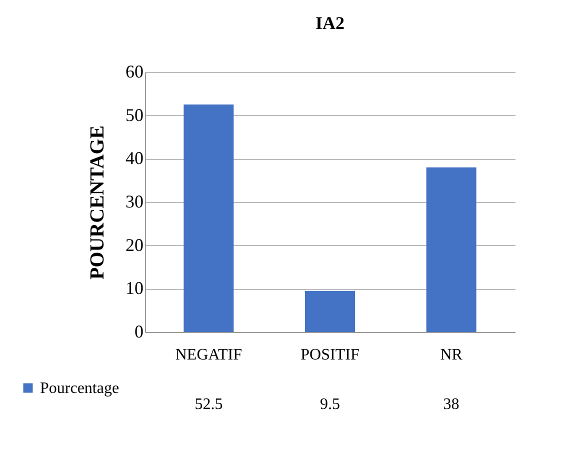 This screenshot has height=463, width=566. What do you see at coordinates (135, 244) in the screenshot?
I see `y-tick-label: 20` at bounding box center [135, 244].